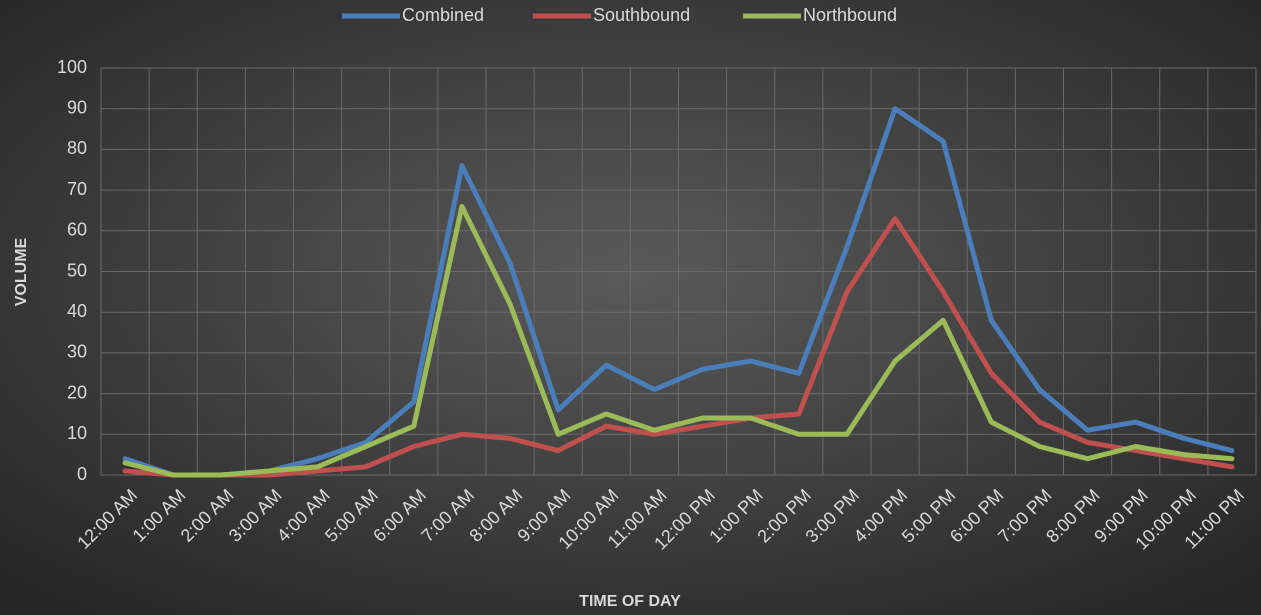  What do you see at coordinates (641, 15) in the screenshot?
I see `legend-label: Southbound` at bounding box center [641, 15].